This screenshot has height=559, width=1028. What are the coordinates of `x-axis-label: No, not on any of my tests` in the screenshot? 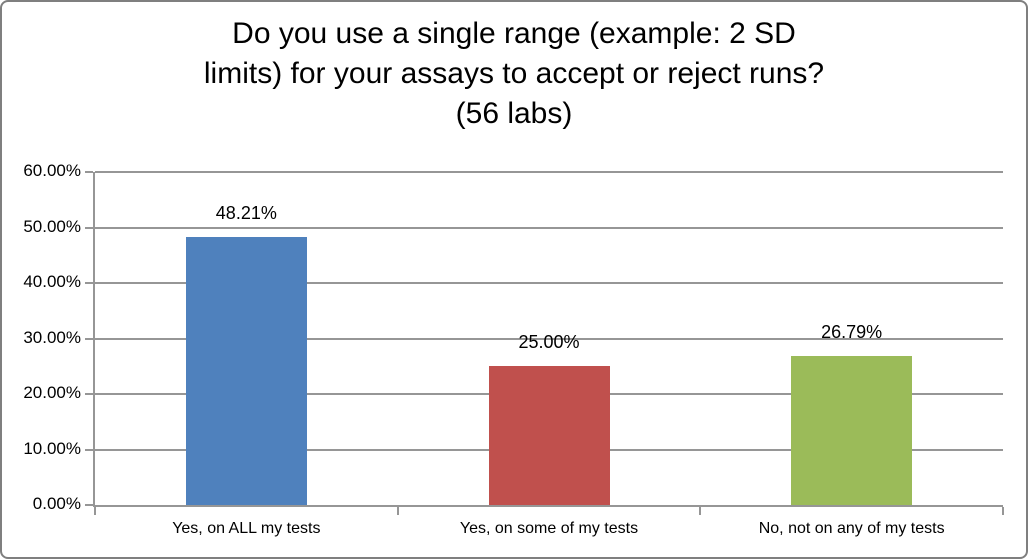 It's located at (851, 528).